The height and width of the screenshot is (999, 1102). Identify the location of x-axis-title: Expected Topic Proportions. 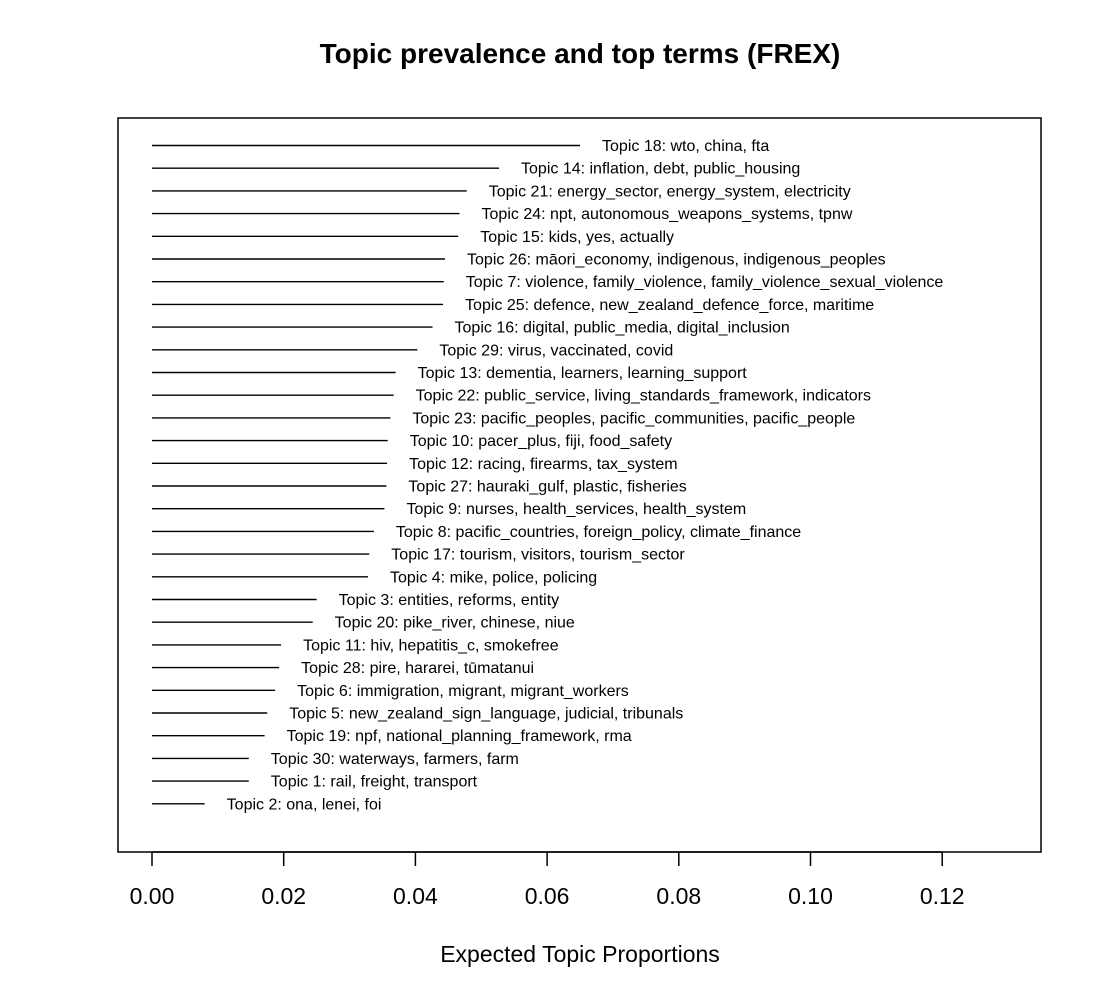
(580, 954).